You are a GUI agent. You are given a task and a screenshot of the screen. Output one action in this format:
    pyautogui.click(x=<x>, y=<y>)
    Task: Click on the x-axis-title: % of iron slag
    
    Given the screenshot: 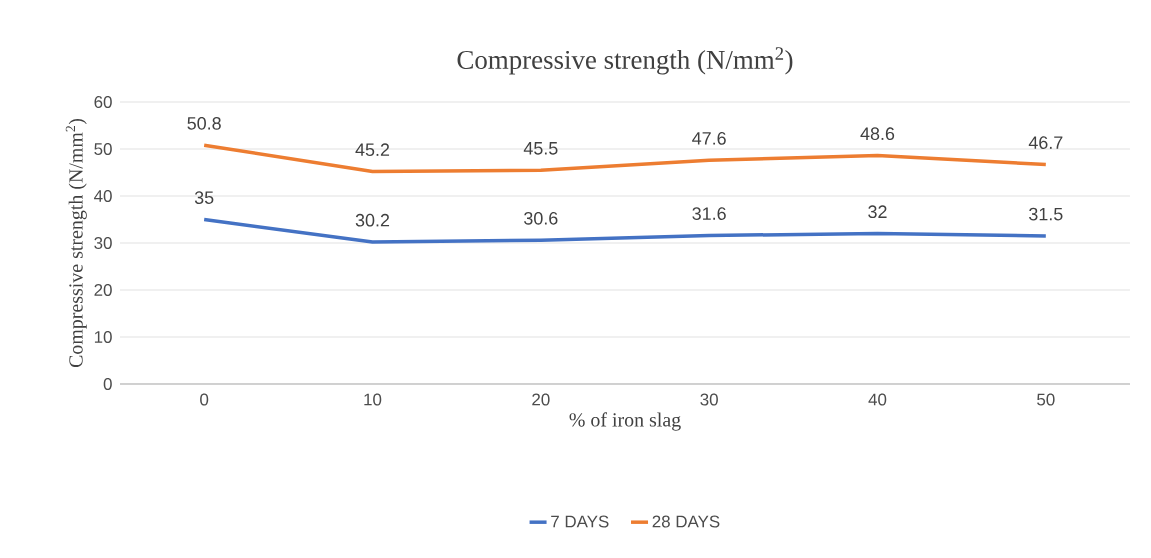 What is the action you would take?
    pyautogui.click(x=625, y=421)
    